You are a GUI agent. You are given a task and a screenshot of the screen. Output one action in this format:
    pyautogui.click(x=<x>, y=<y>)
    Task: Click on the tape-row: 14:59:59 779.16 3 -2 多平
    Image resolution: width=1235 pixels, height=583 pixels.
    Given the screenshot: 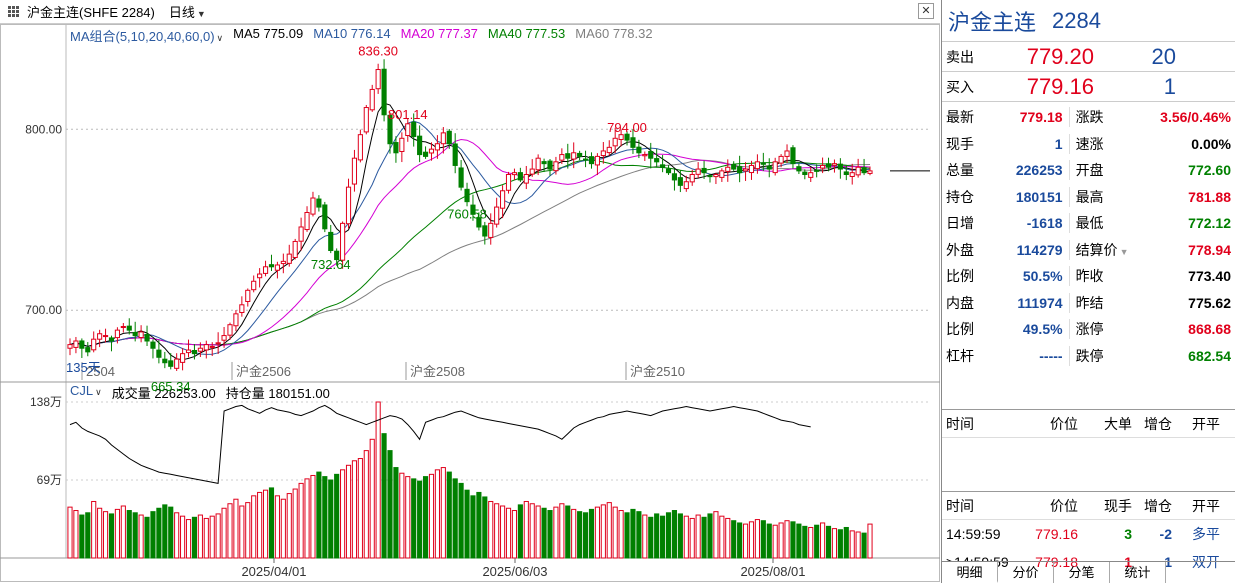 What is the action you would take?
    pyautogui.click(x=1088, y=534)
    